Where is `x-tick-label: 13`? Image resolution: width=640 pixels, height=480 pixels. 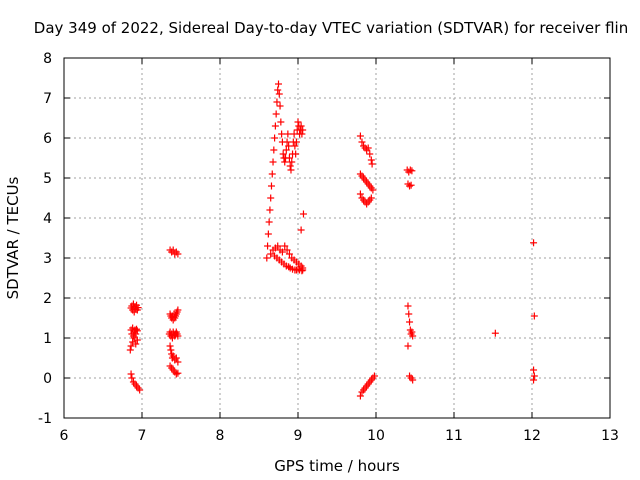 x-tick-label: 13 is located at coordinates (610, 436).